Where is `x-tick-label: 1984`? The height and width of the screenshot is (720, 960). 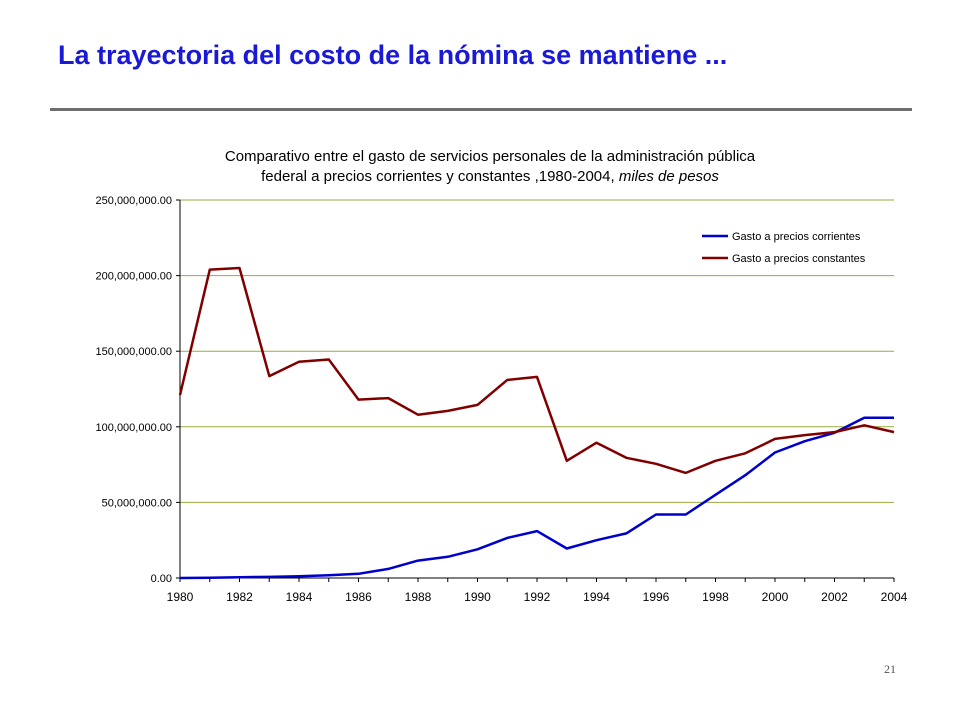
x-tick-label: 1984 is located at coordinates (299, 597).